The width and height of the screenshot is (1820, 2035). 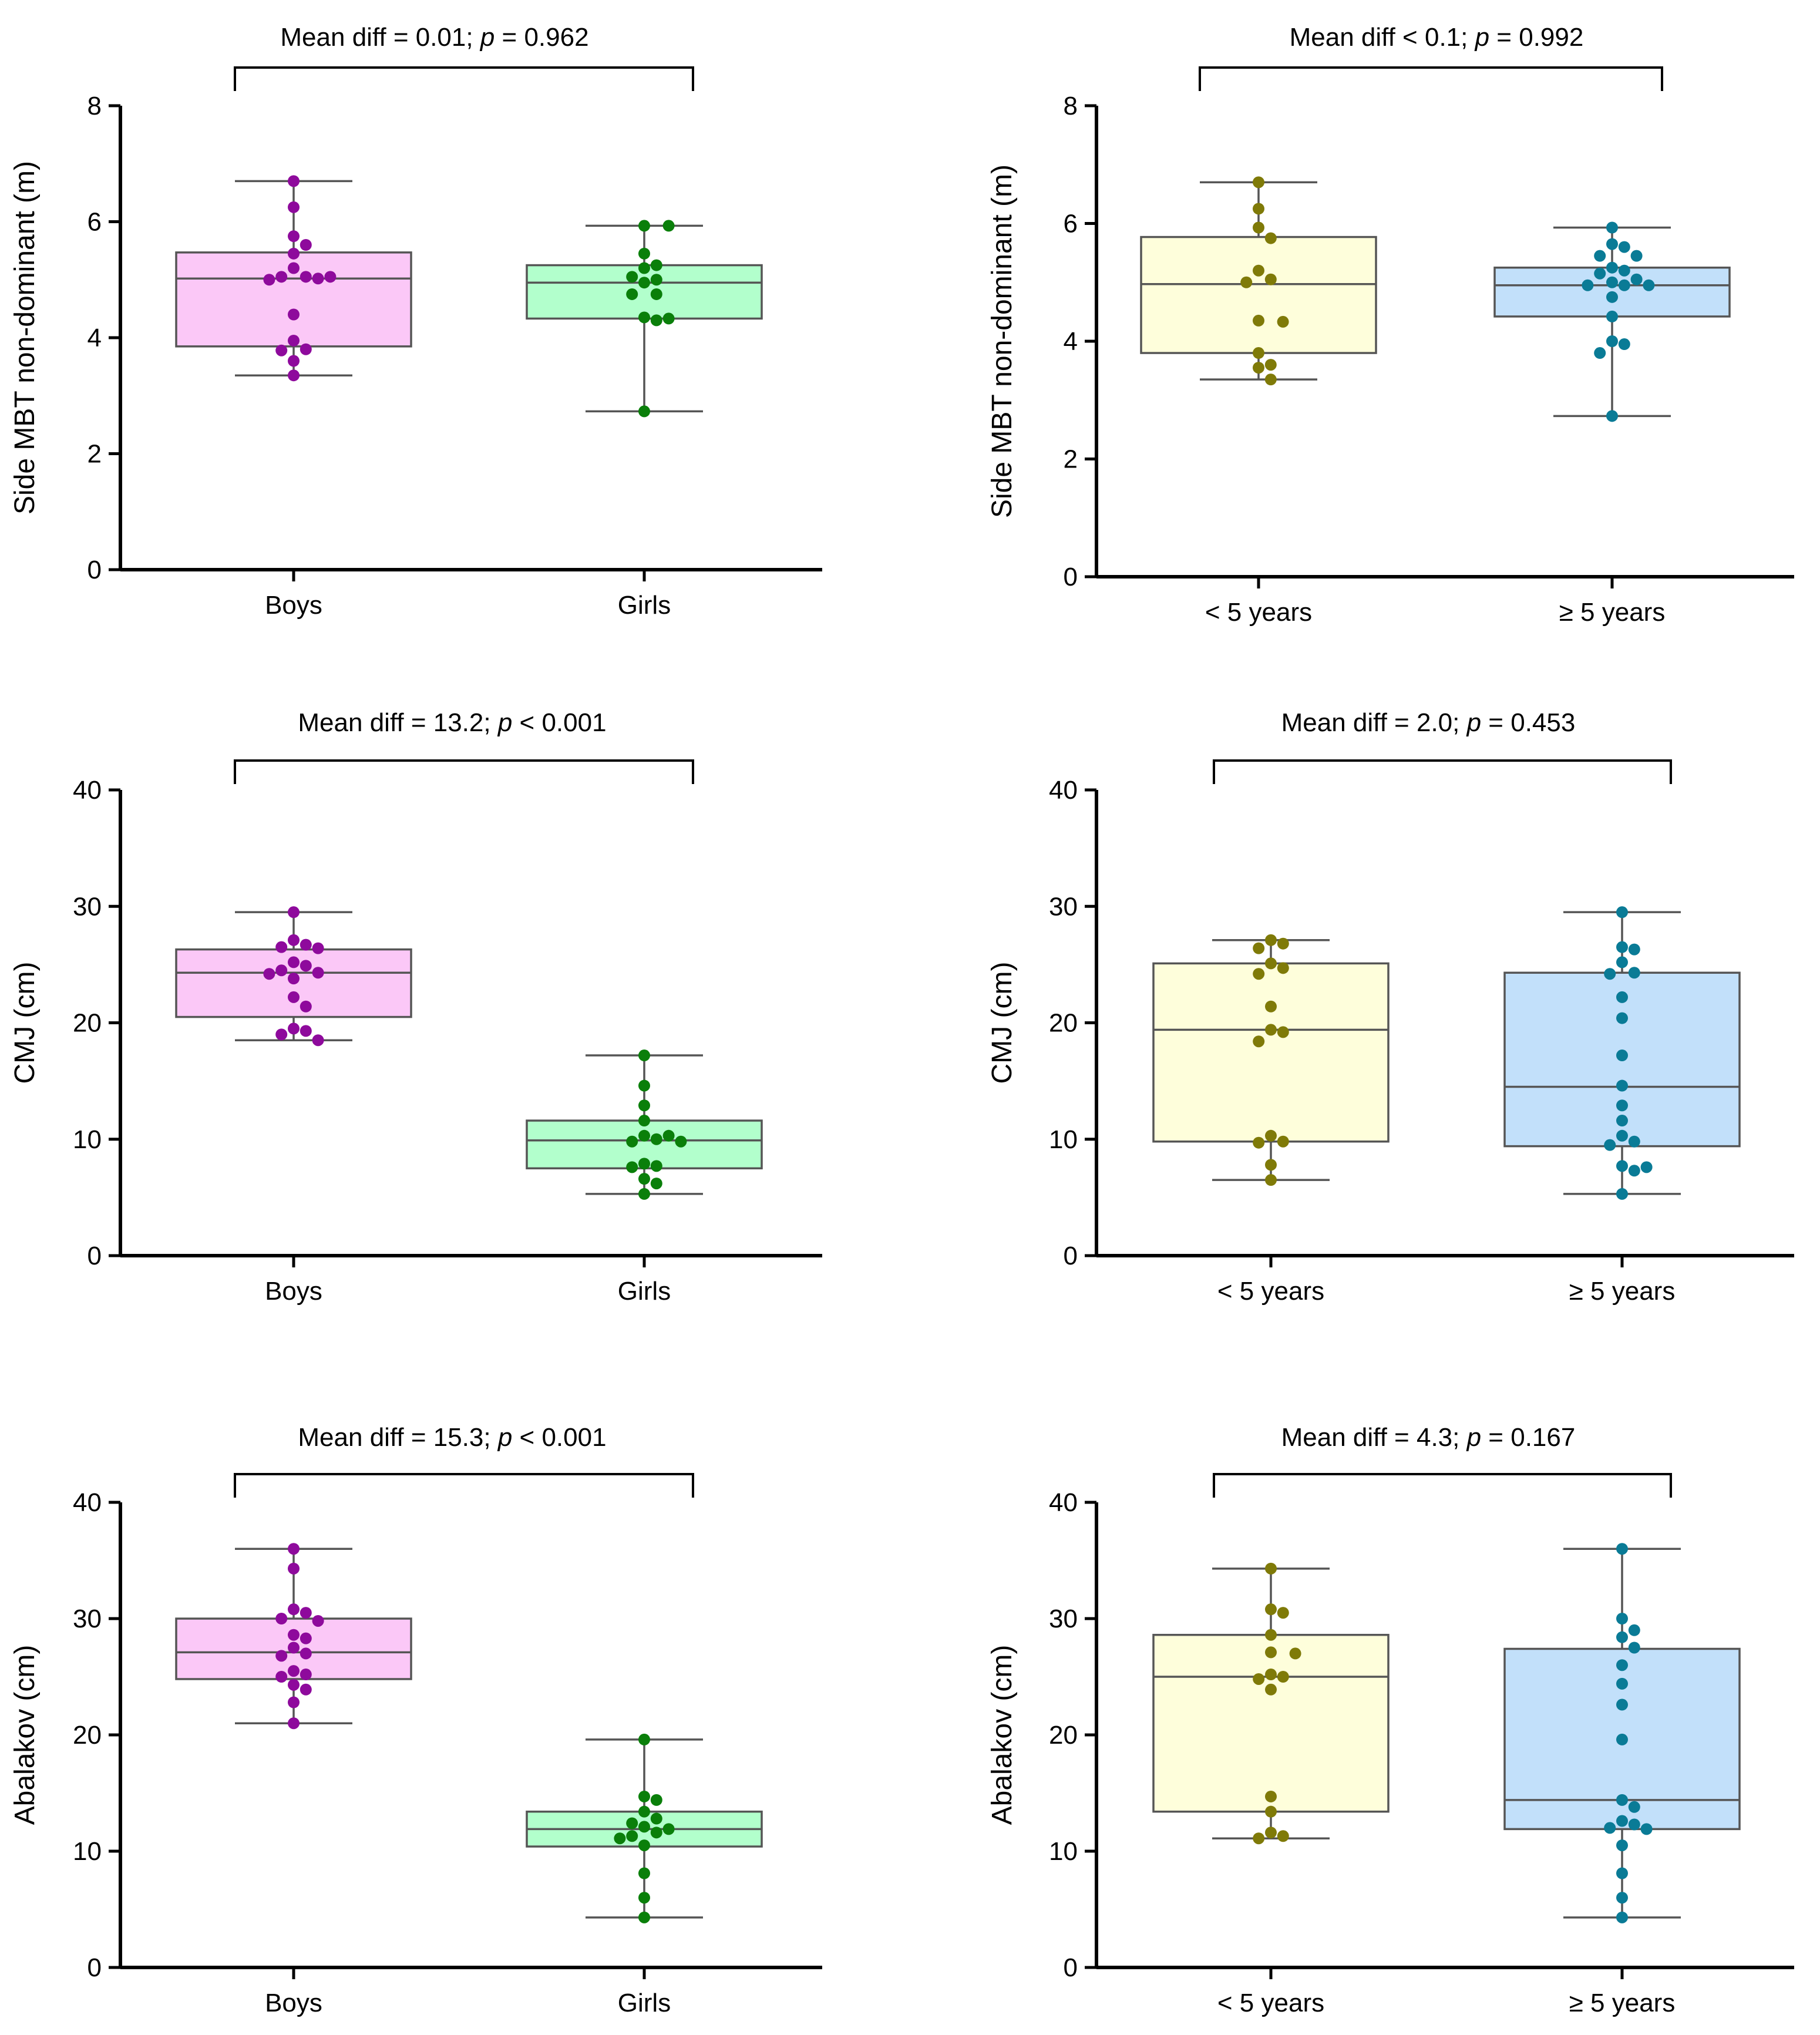 I want to click on group-1: Girls, so click(x=644, y=420).